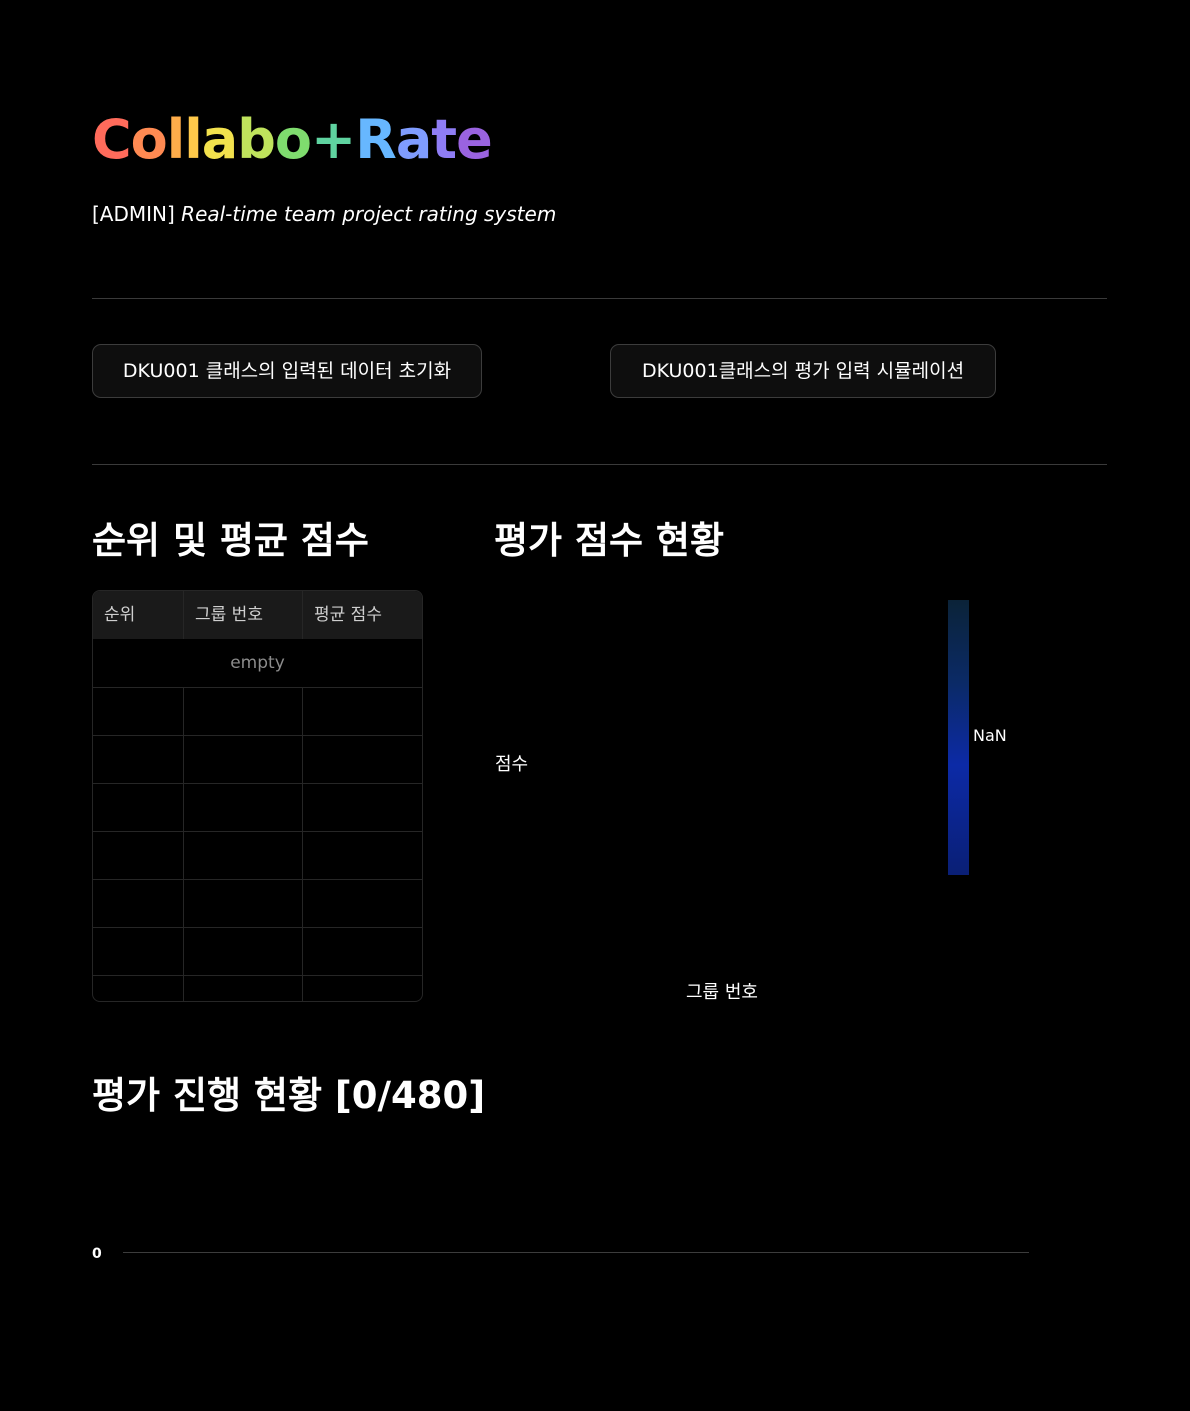  Describe the element at coordinates (376, 139) in the screenshot. I see `title-letter: R` at that location.